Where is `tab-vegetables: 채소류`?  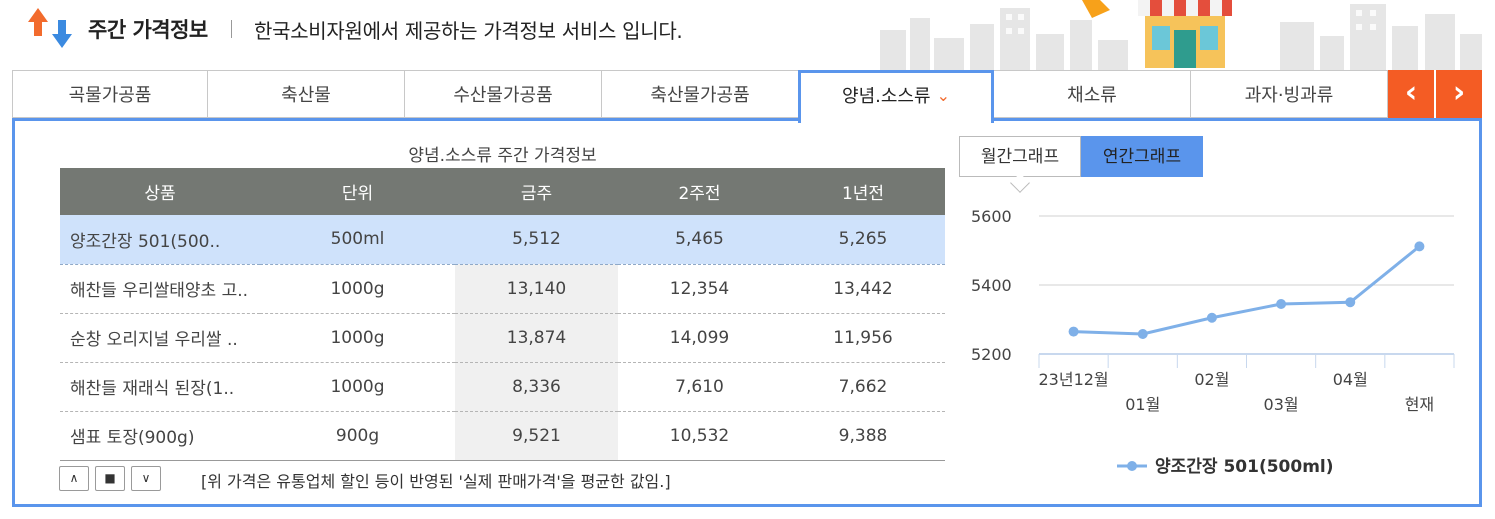
tab-vegetables: 채소류 is located at coordinates (1092, 94).